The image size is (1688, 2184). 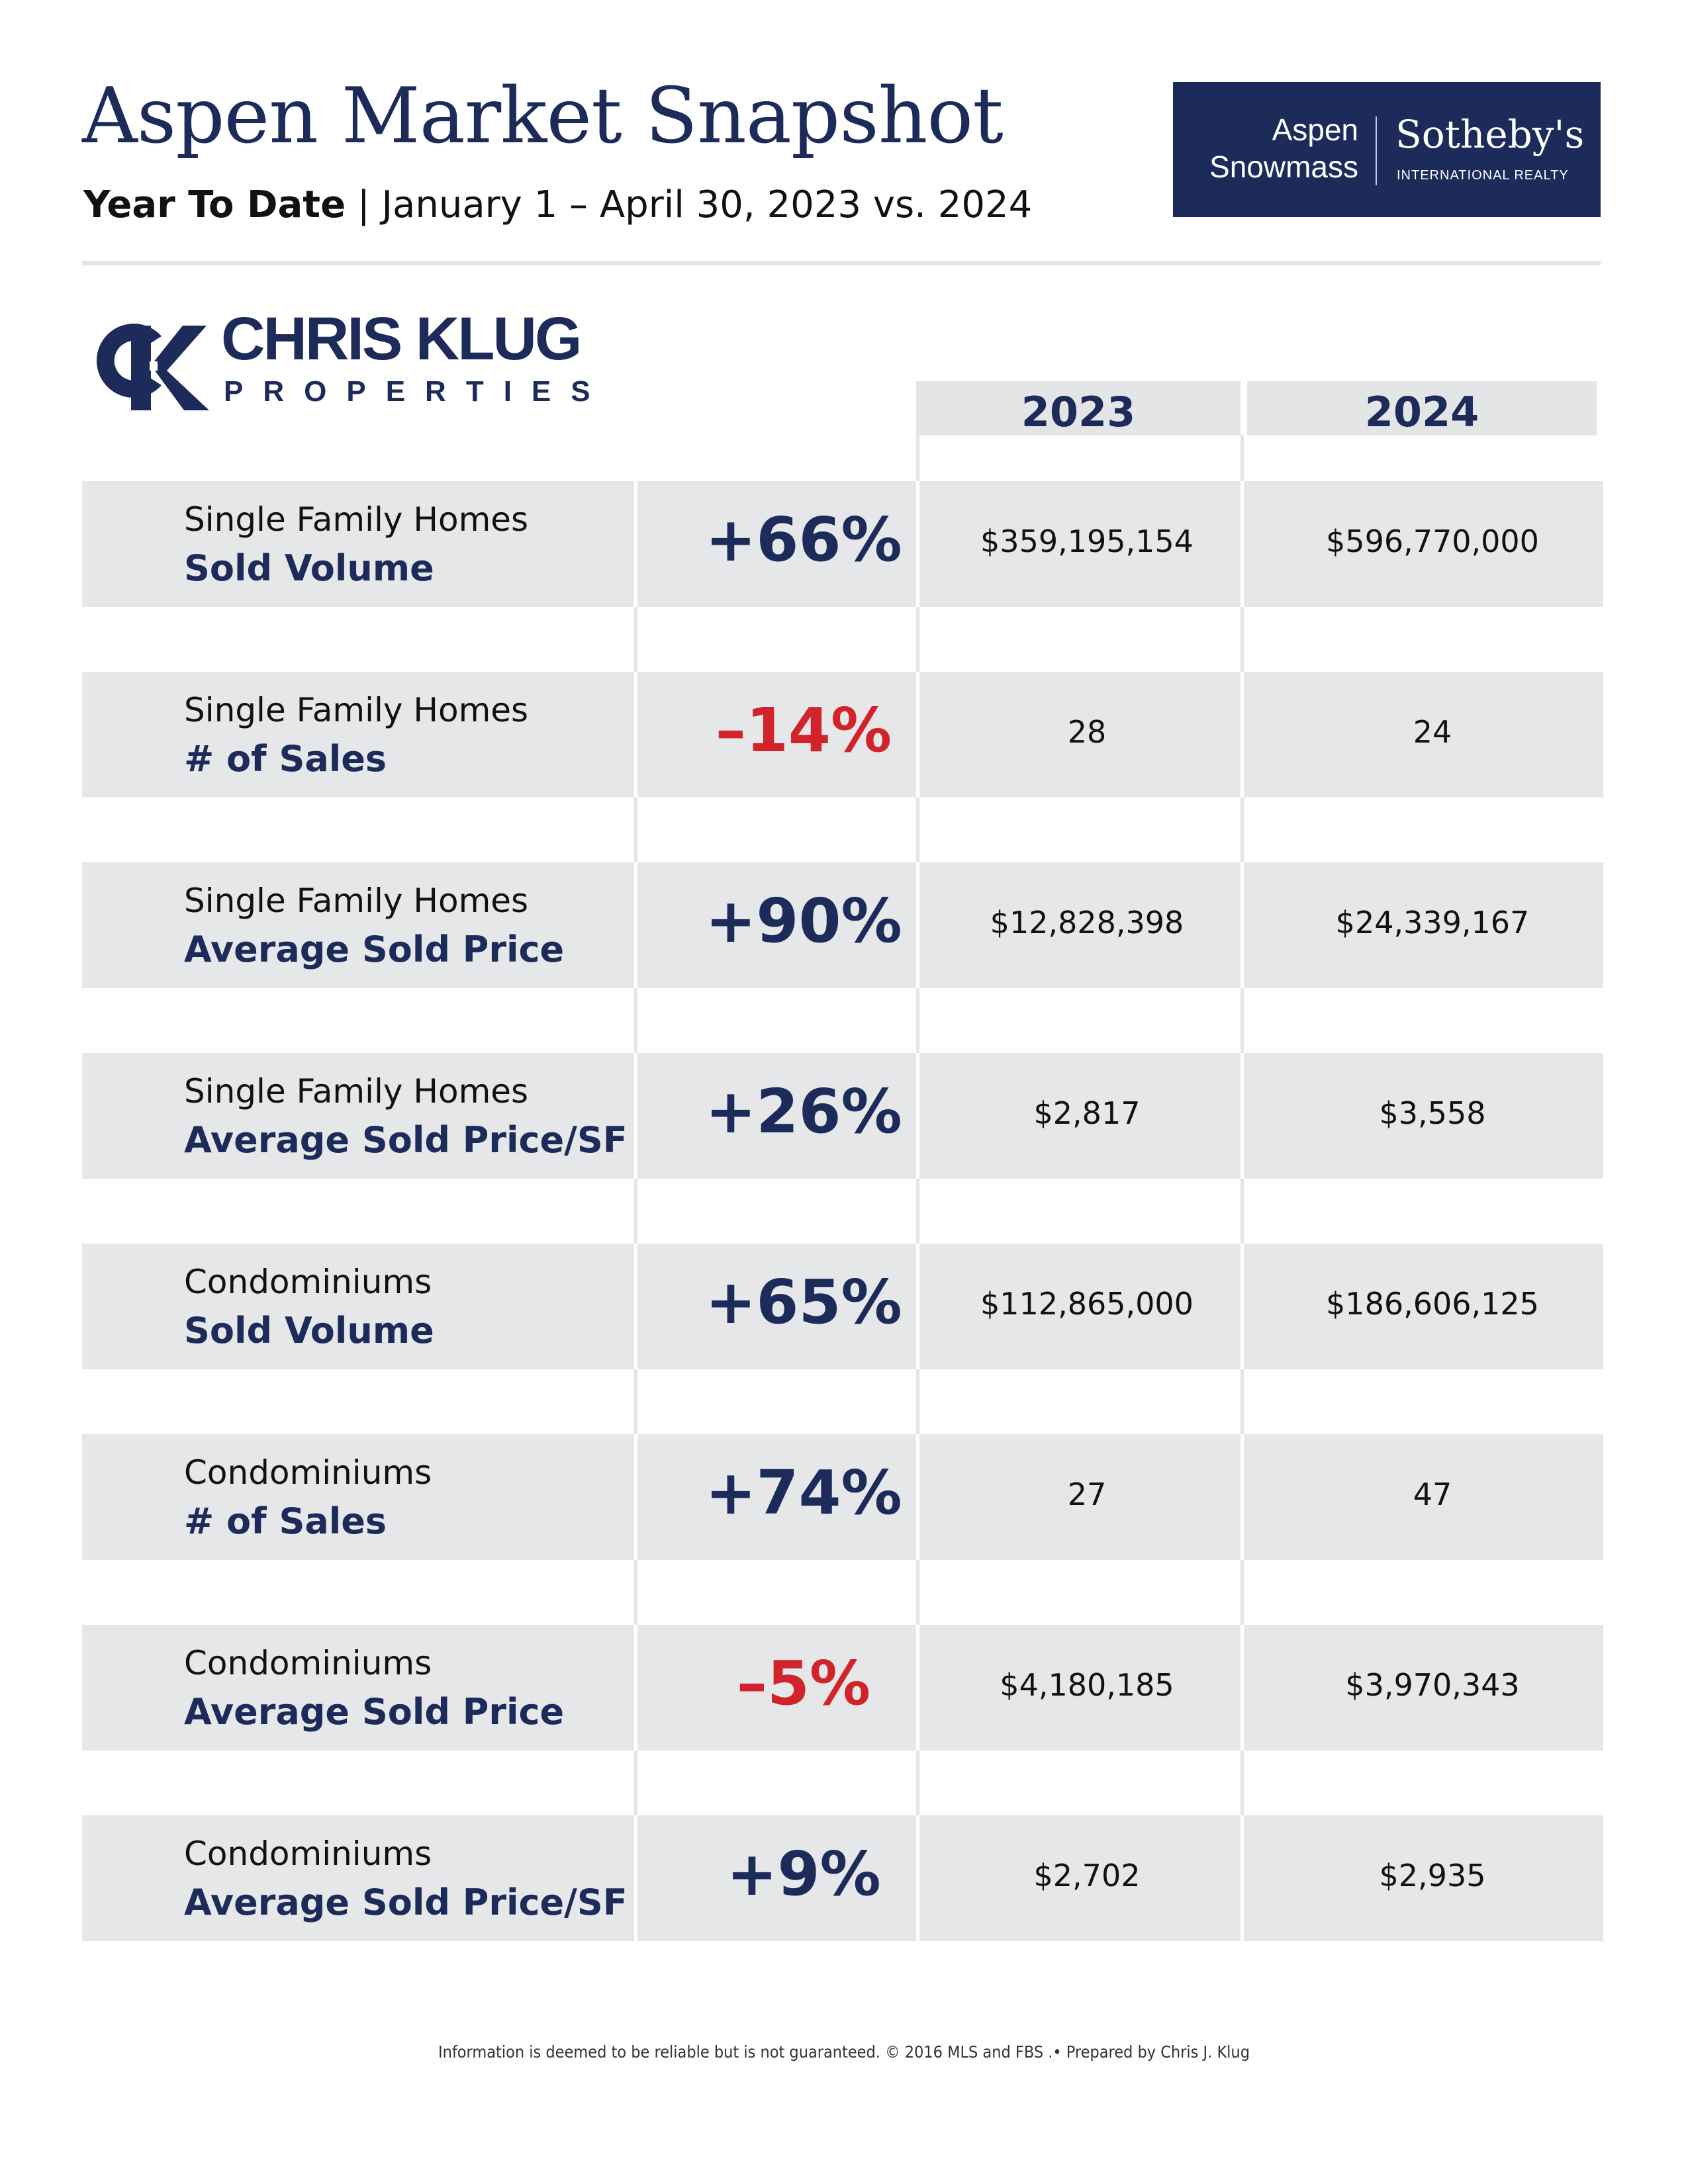 I want to click on logo-divider, so click(x=1376, y=150).